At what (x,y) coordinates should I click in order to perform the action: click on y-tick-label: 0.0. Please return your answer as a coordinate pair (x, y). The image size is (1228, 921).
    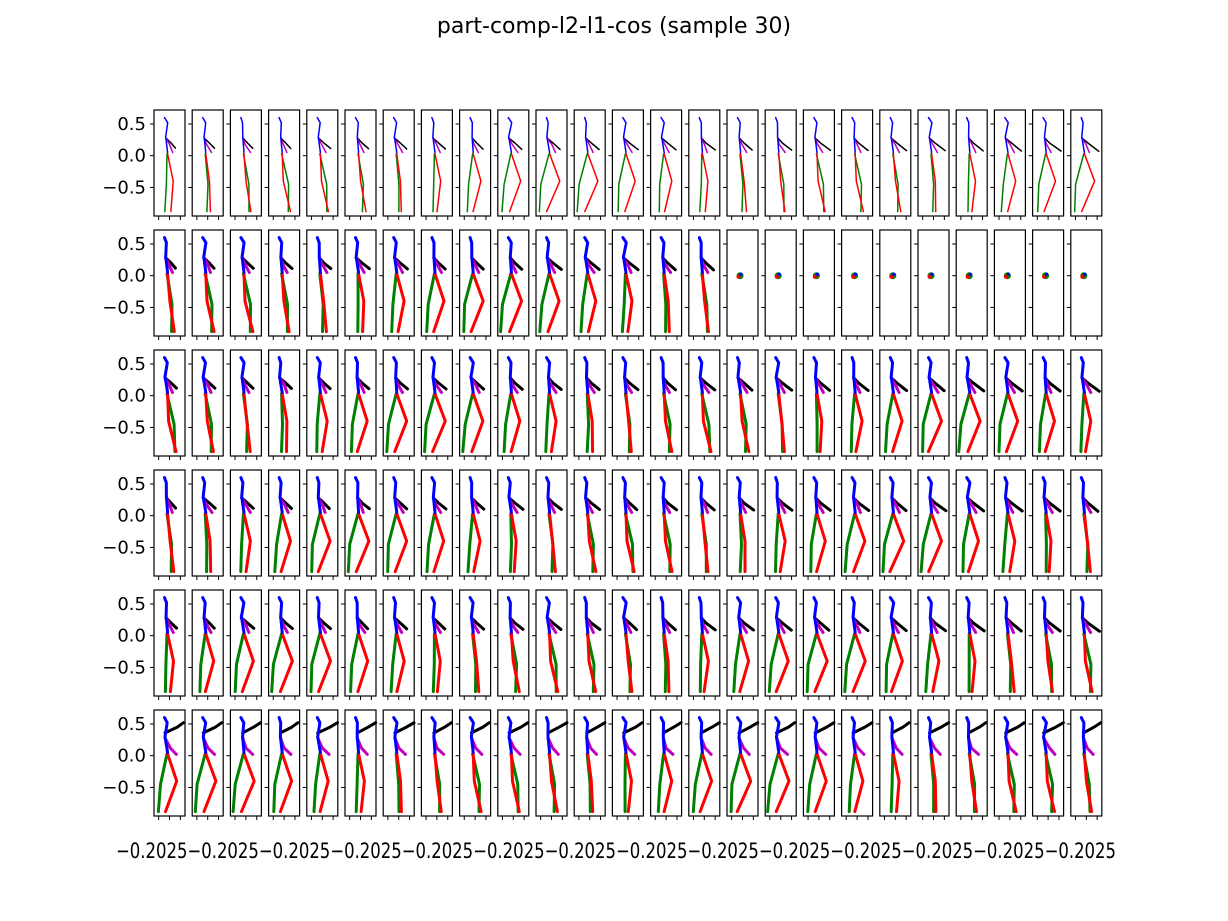
    Looking at the image, I should click on (131, 396).